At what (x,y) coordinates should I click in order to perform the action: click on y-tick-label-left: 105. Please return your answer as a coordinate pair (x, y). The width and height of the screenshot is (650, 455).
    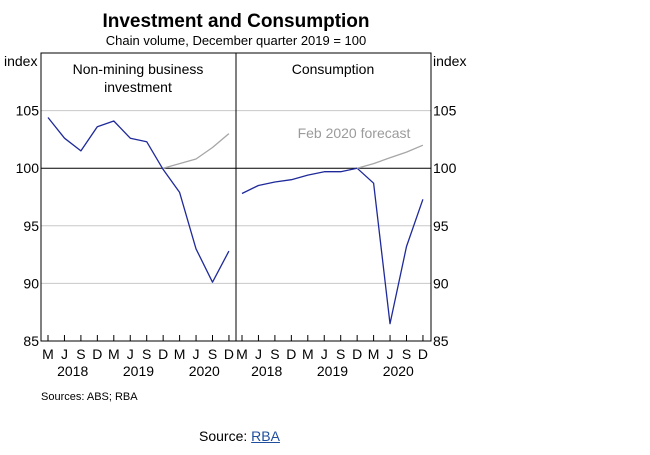
    Looking at the image, I should click on (28, 111).